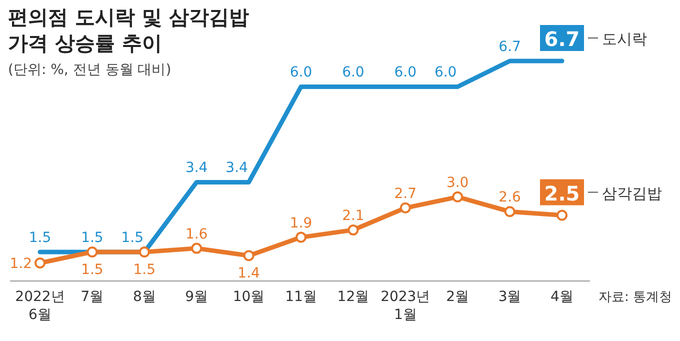 Image resolution: width=680 pixels, height=341 pixels. What do you see at coordinates (196, 234) in the screenshot?
I see `data-label: 1.6` at bounding box center [196, 234].